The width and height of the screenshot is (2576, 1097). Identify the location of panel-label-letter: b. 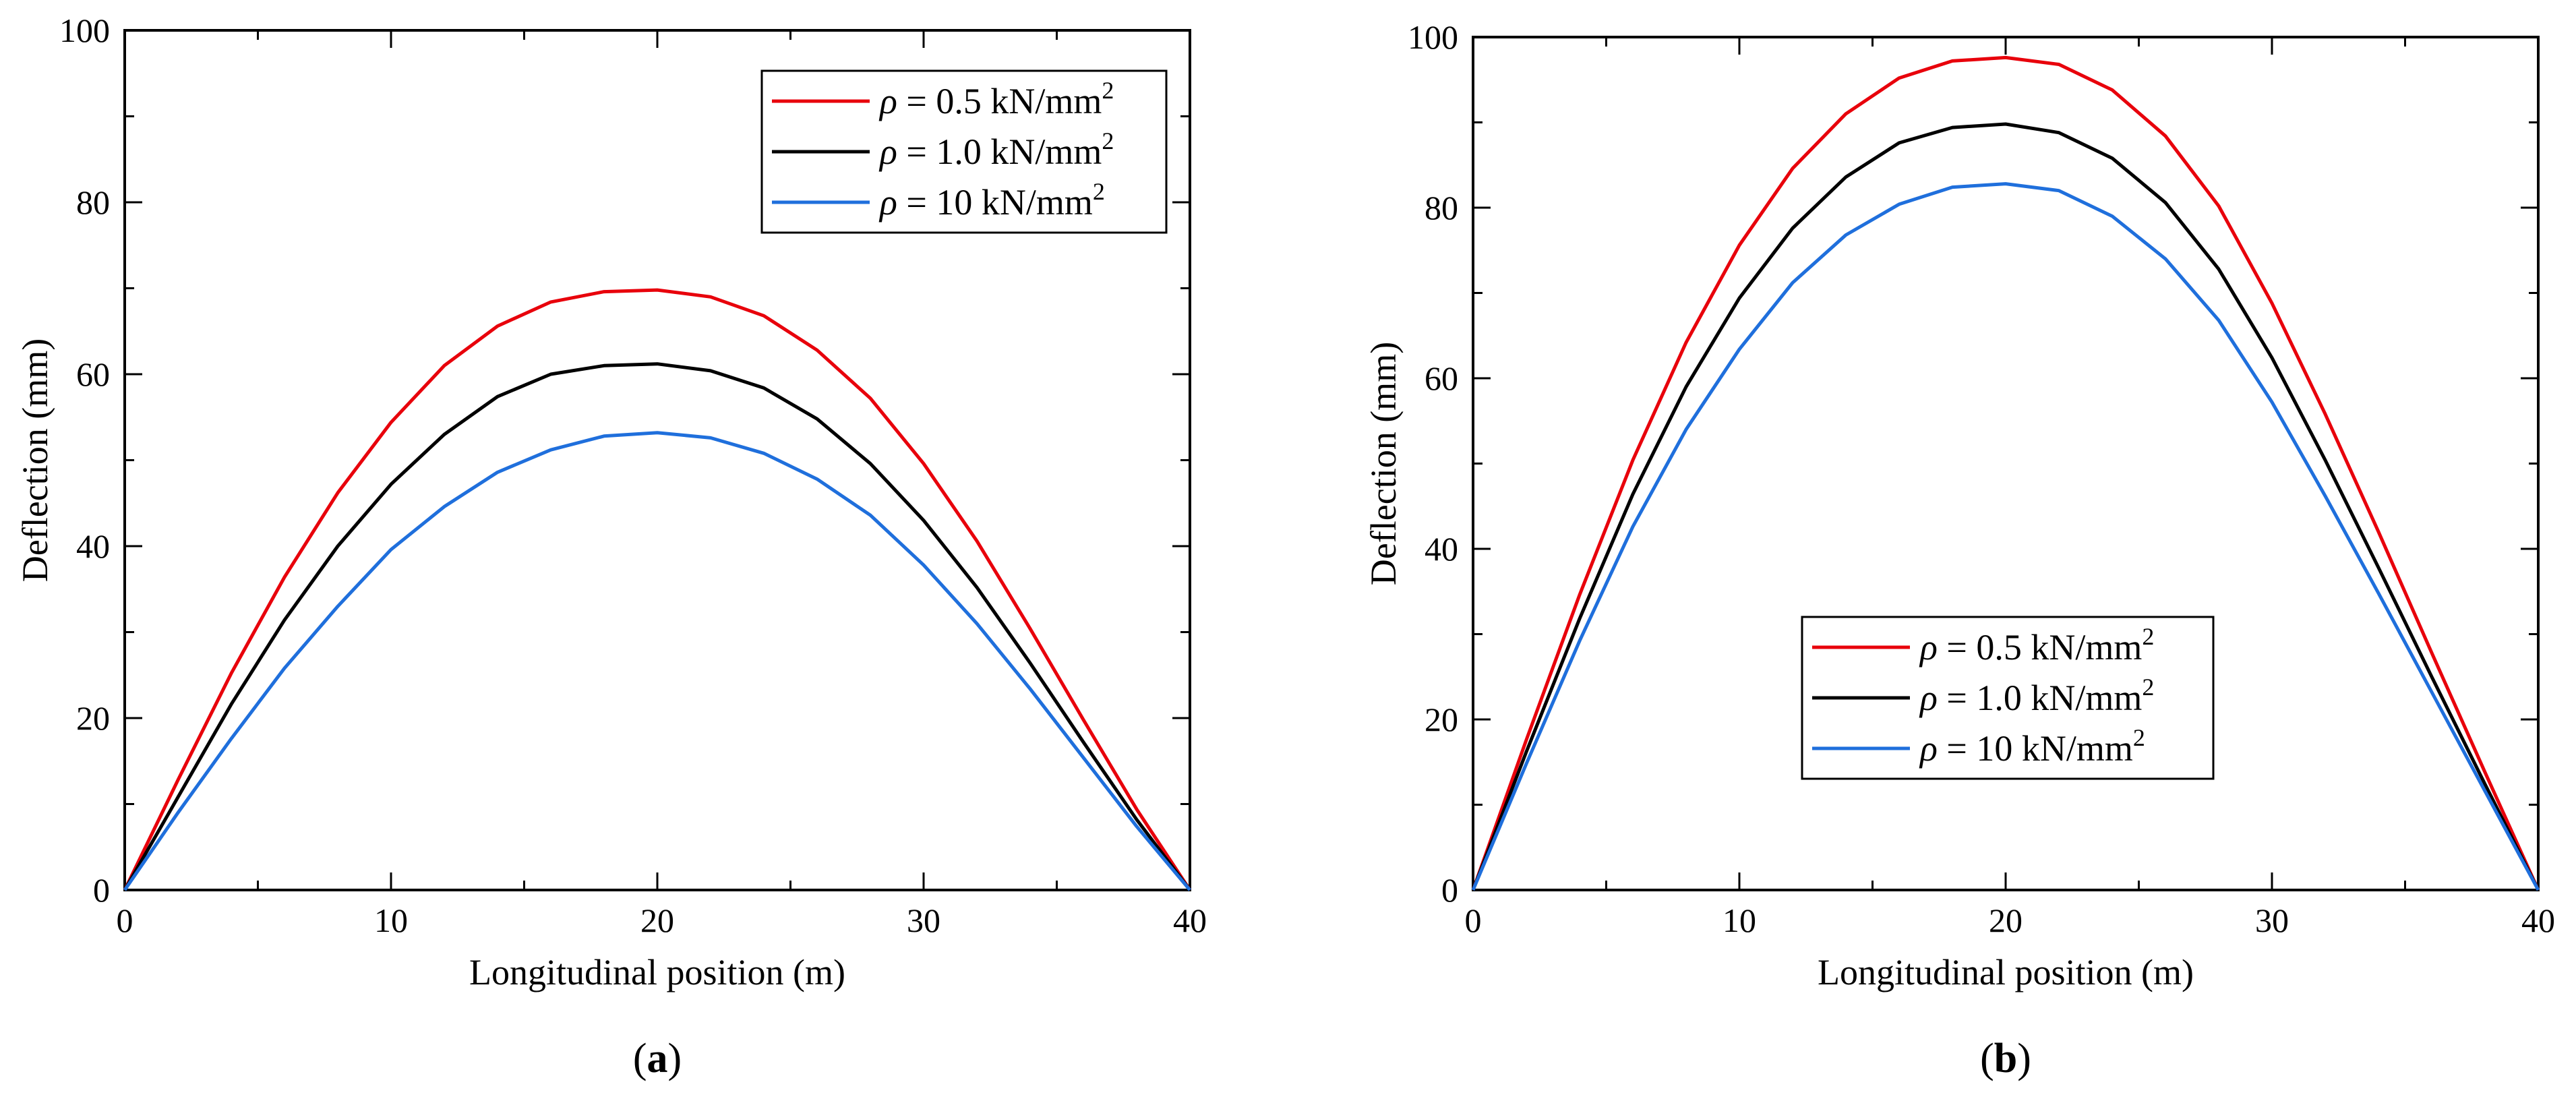
(2006, 1058).